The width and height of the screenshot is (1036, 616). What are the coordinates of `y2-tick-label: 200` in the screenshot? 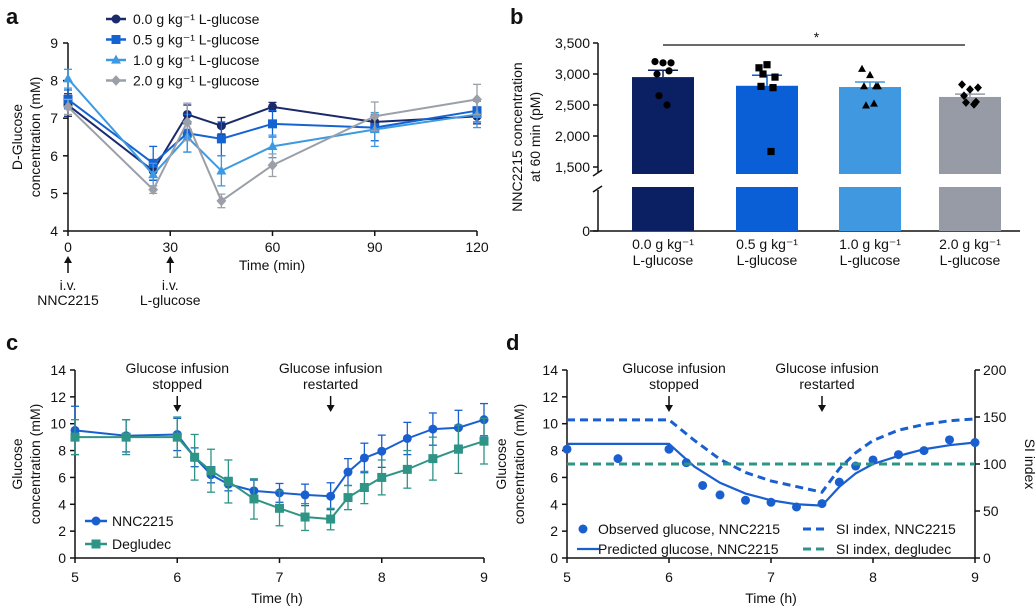 It's located at (995, 370).